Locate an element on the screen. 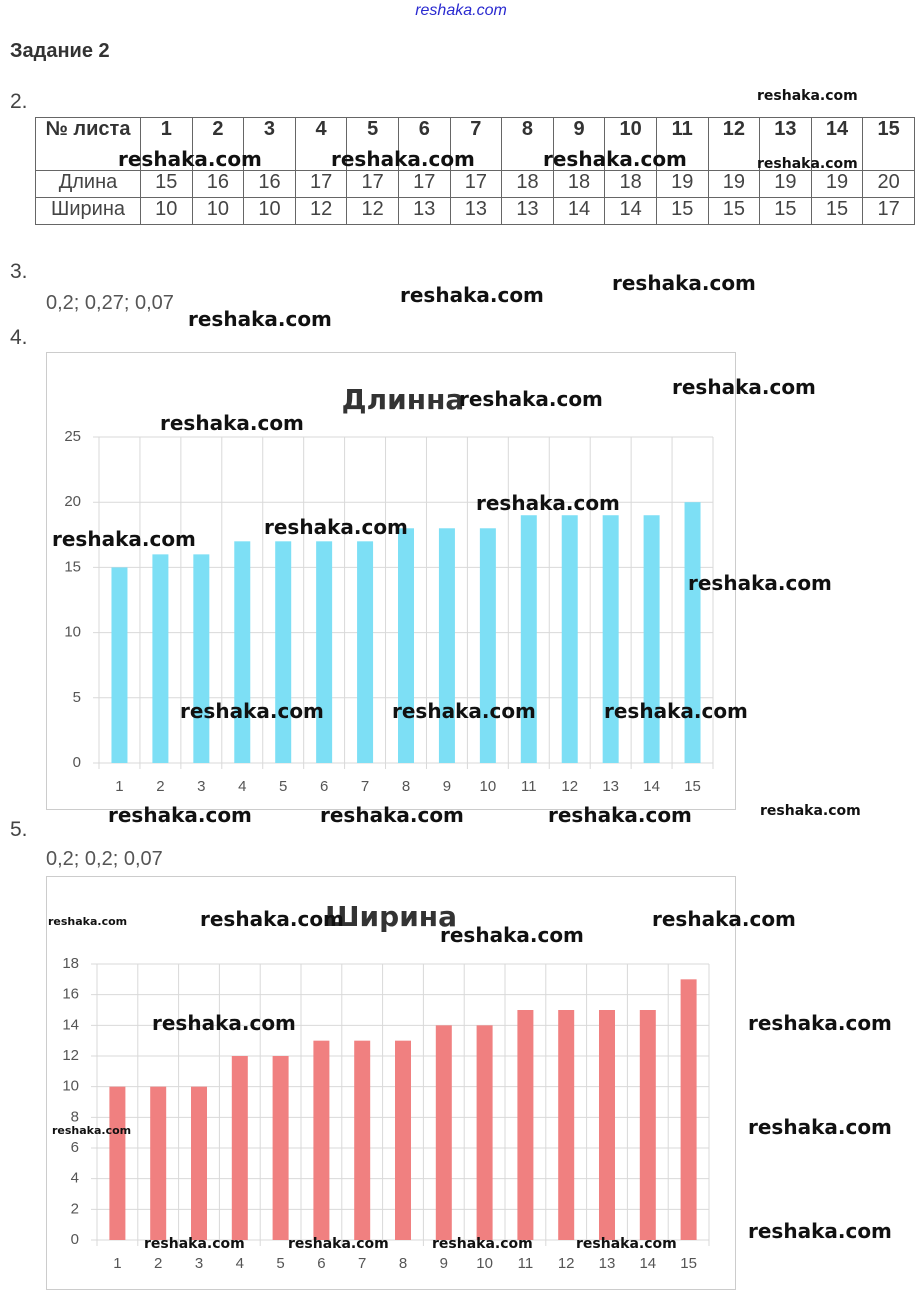 This screenshot has width=922, height=1302. x-tick-label: 15 is located at coordinates (688, 1263).